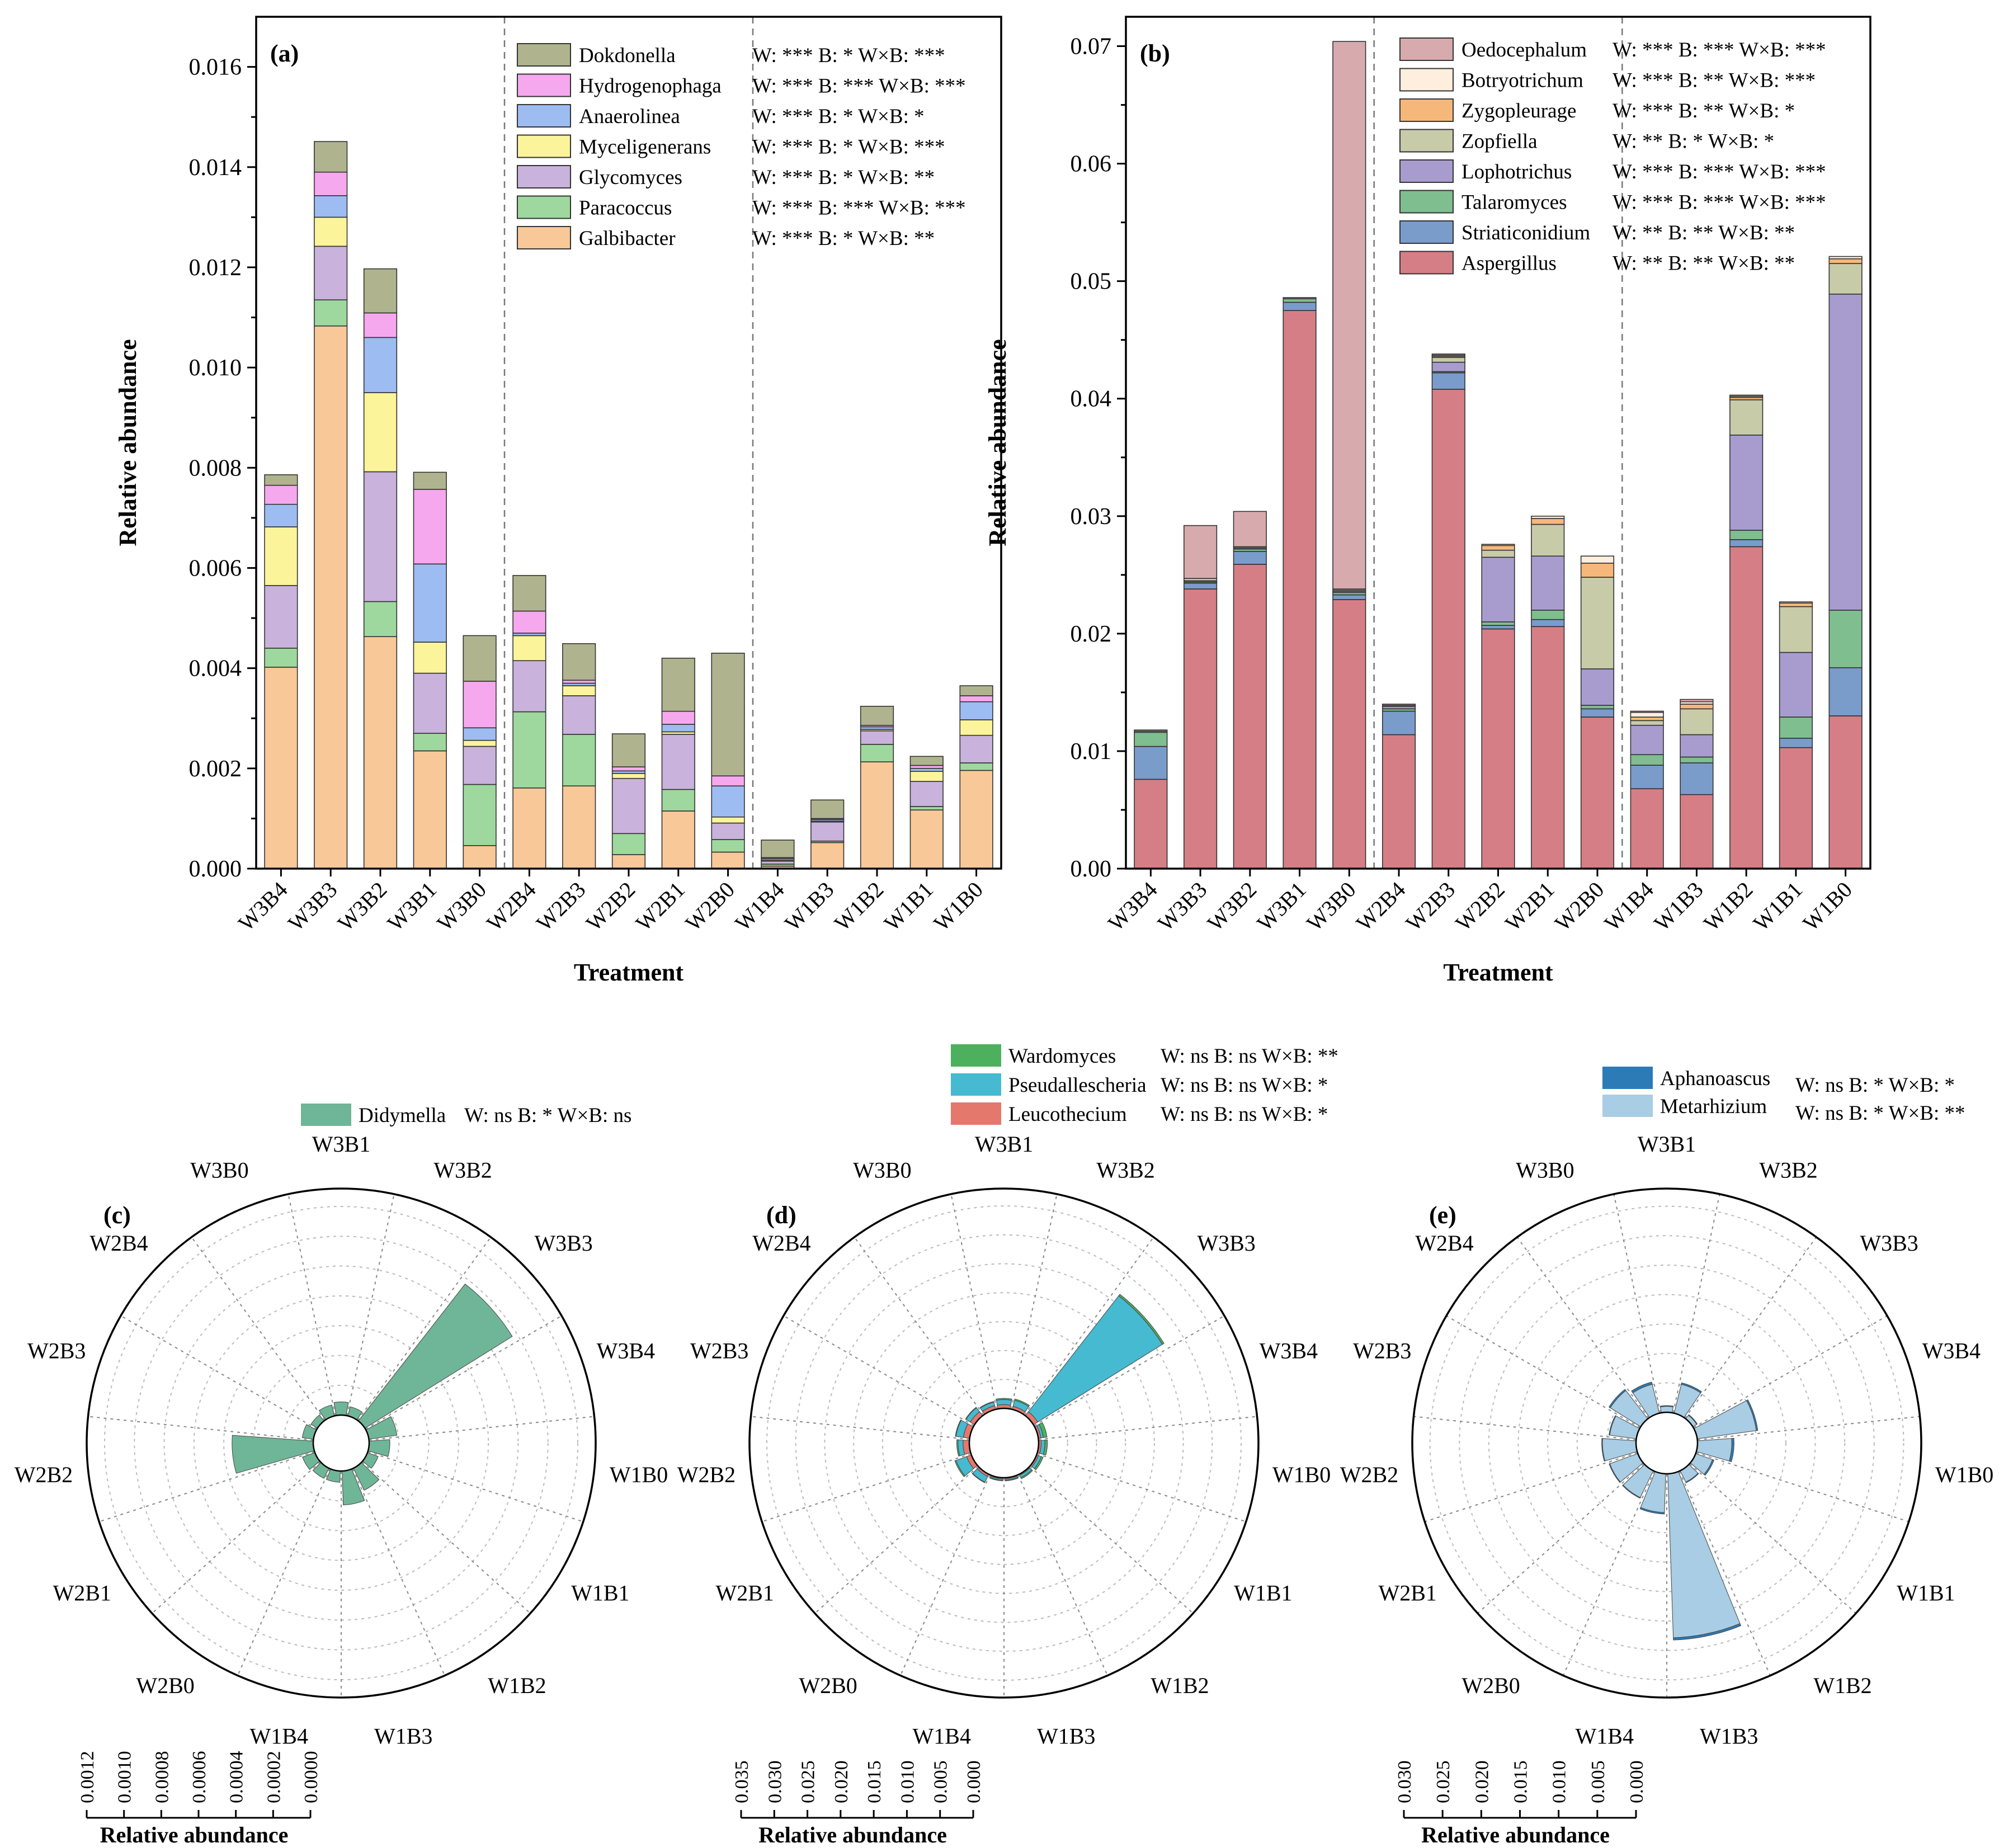 The width and height of the screenshot is (1999, 1848). I want to click on bar-a-w2b3-hydrogenophaga, so click(579, 682).